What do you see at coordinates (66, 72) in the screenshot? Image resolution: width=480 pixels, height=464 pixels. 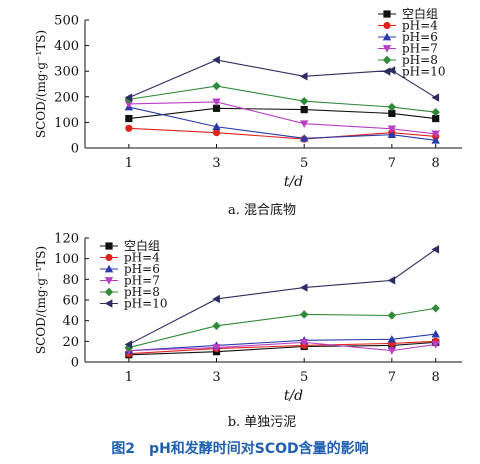 I see `y-tick-label: 300` at bounding box center [66, 72].